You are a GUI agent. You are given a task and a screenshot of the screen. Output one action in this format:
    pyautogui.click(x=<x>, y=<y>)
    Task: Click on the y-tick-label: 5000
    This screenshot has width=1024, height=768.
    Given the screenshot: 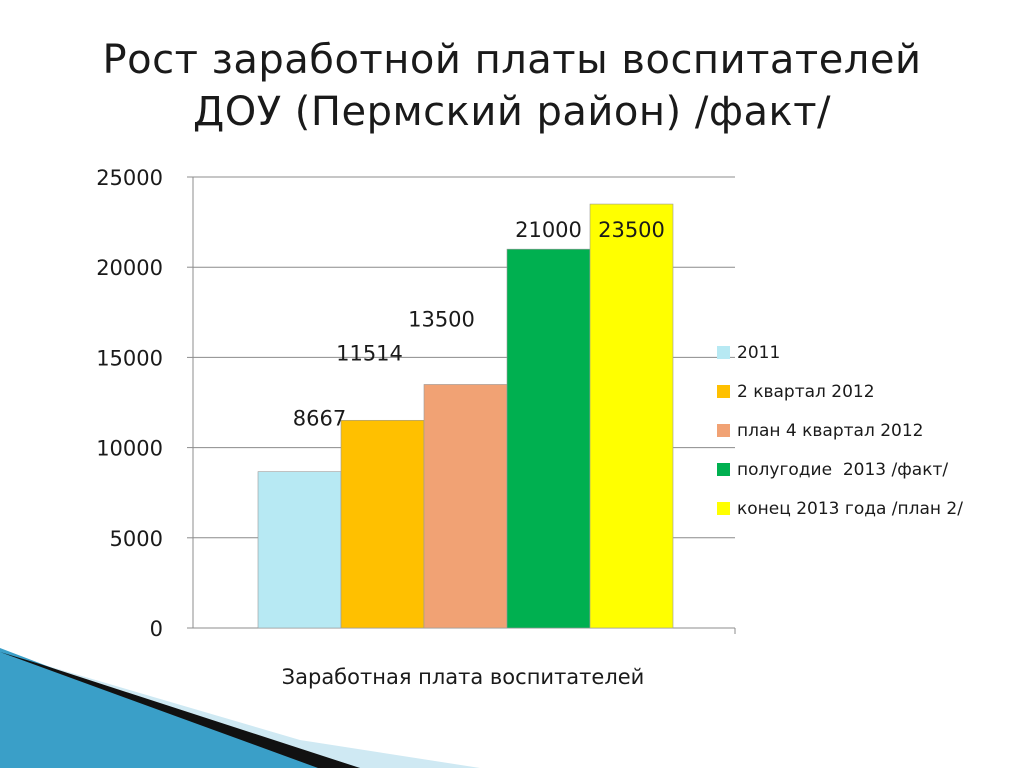 What is the action you would take?
    pyautogui.click(x=136, y=539)
    